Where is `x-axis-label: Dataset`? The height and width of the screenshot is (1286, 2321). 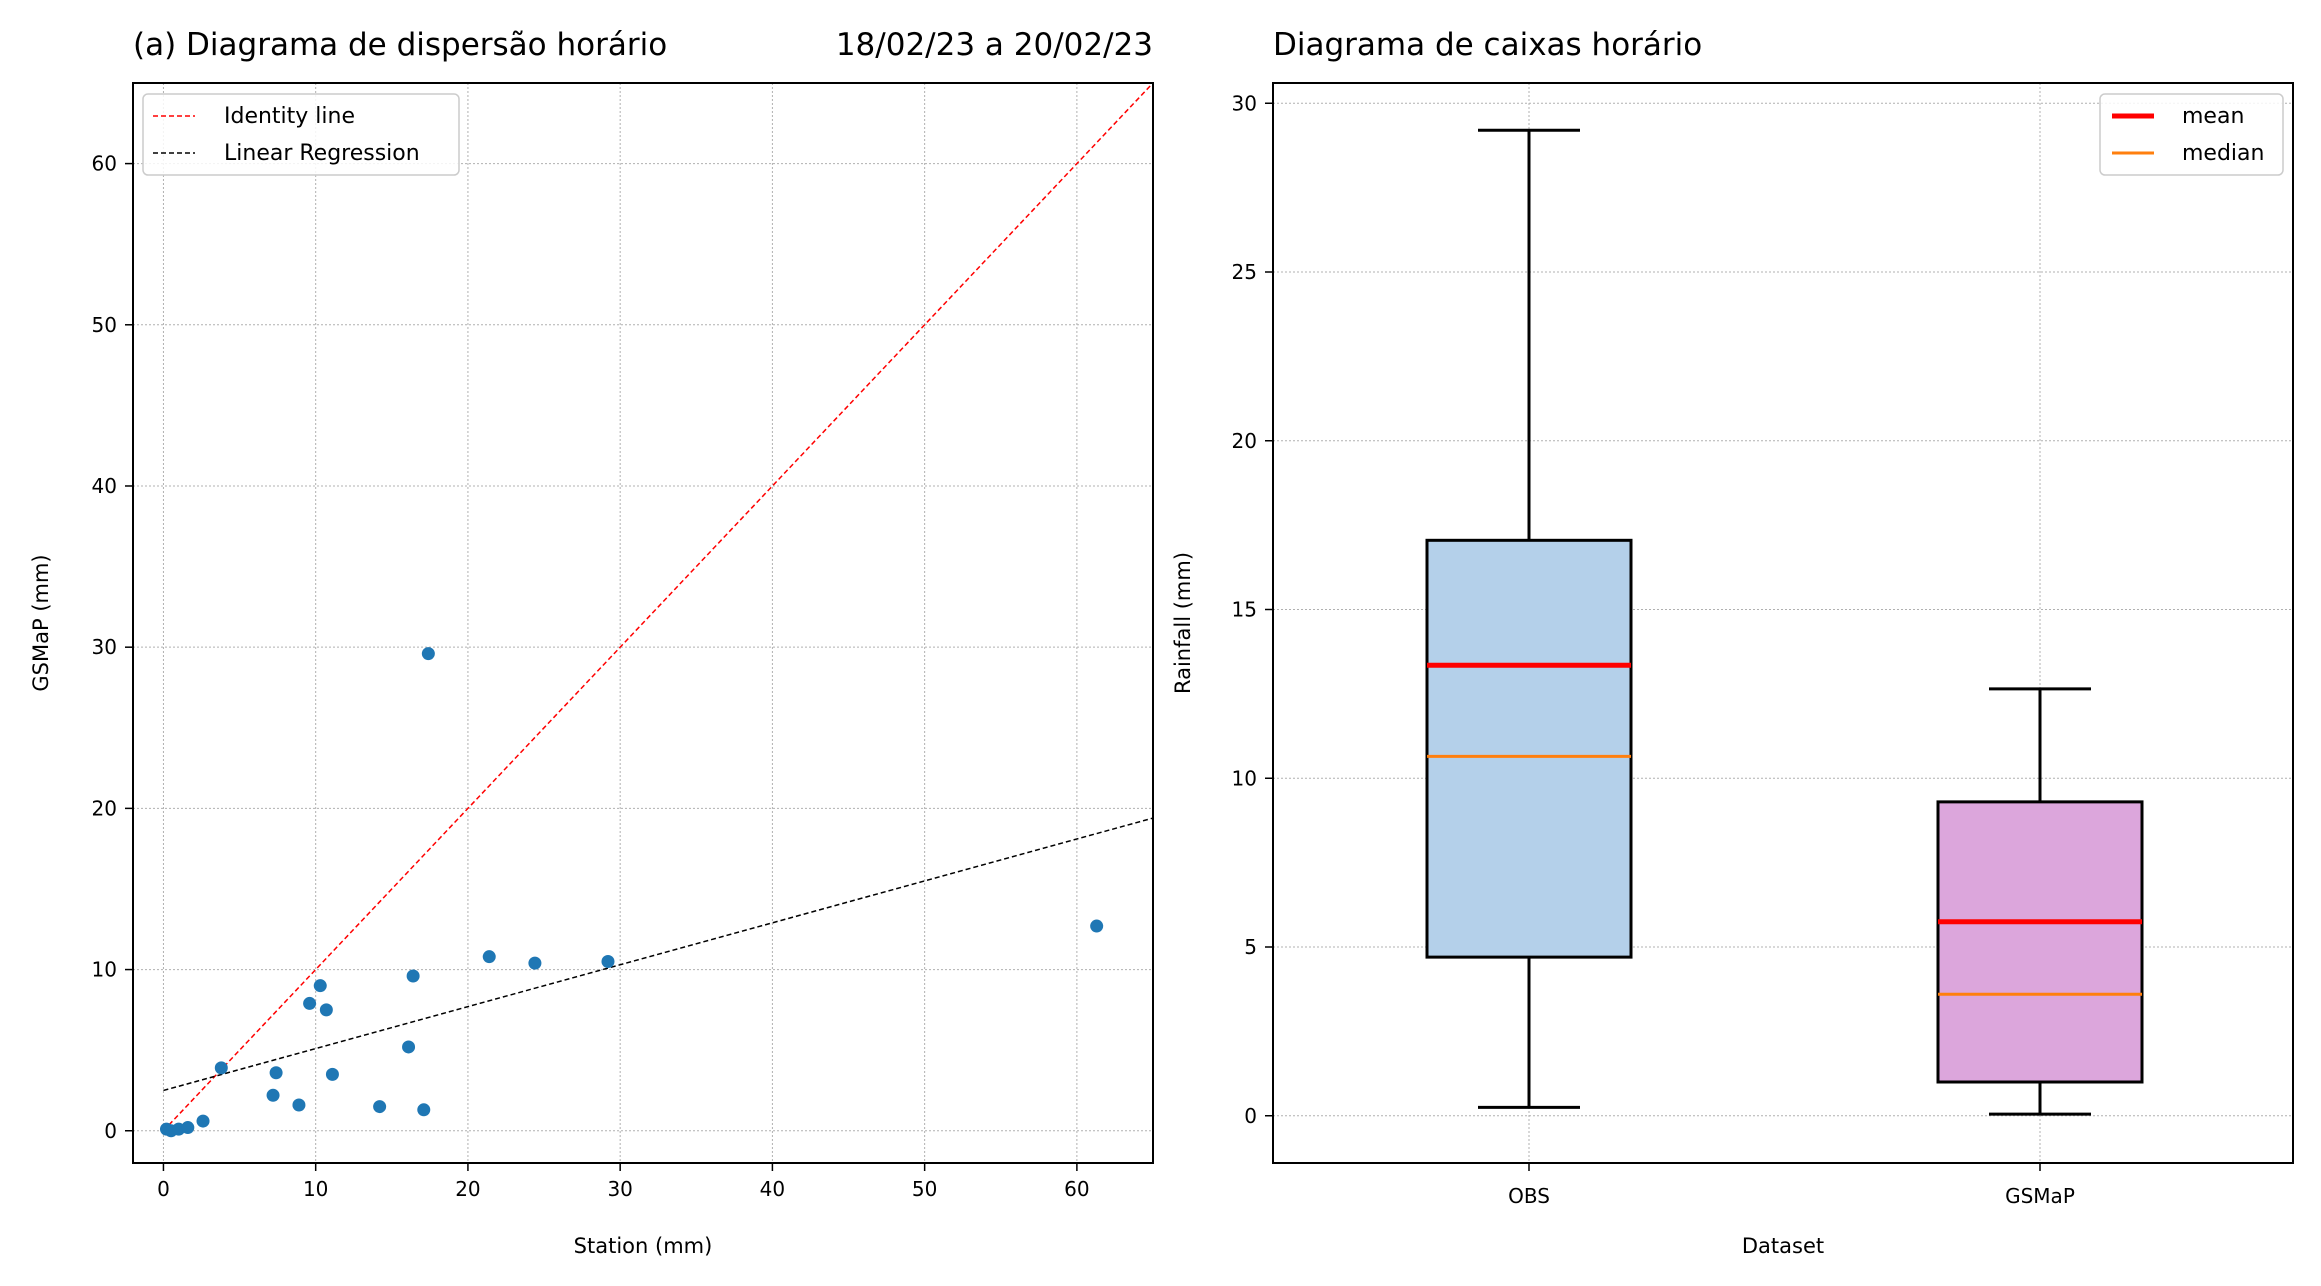
x-axis-label: Dataset is located at coordinates (1783, 1246).